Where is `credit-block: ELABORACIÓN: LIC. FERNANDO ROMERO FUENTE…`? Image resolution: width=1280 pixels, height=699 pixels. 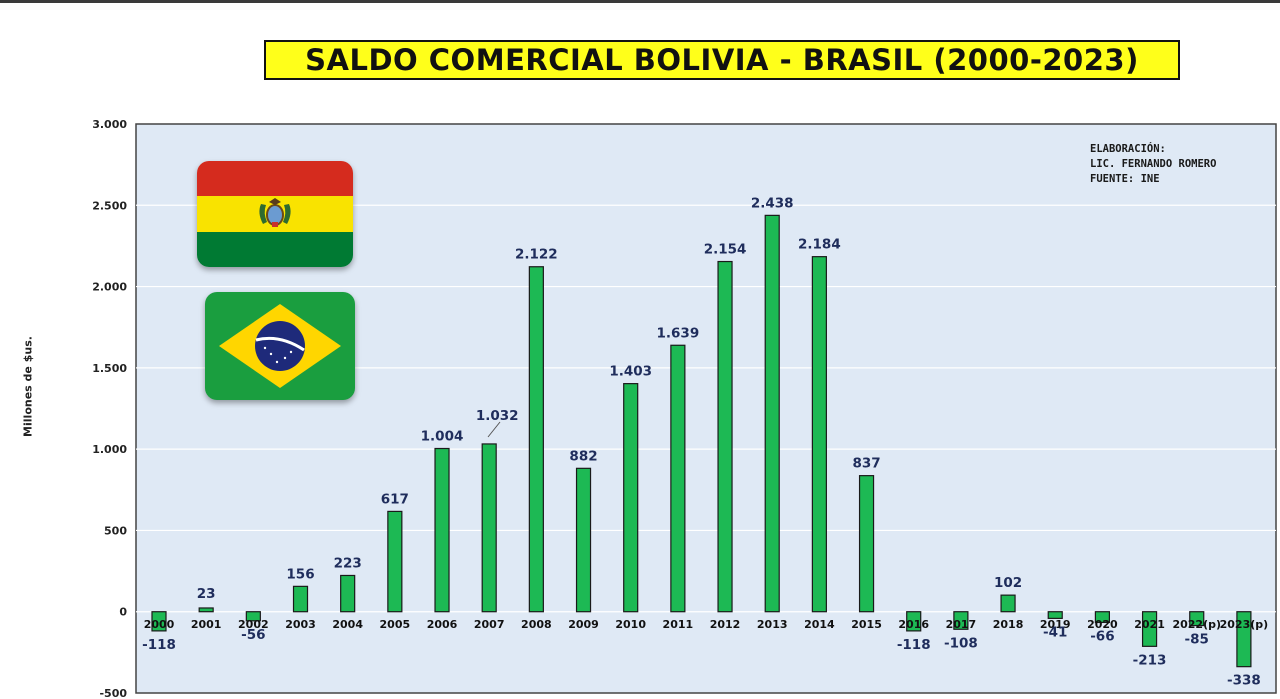 credit-block: ELABORACIÓN: LIC. FERNANDO ROMERO FUENTE… is located at coordinates (1153, 164).